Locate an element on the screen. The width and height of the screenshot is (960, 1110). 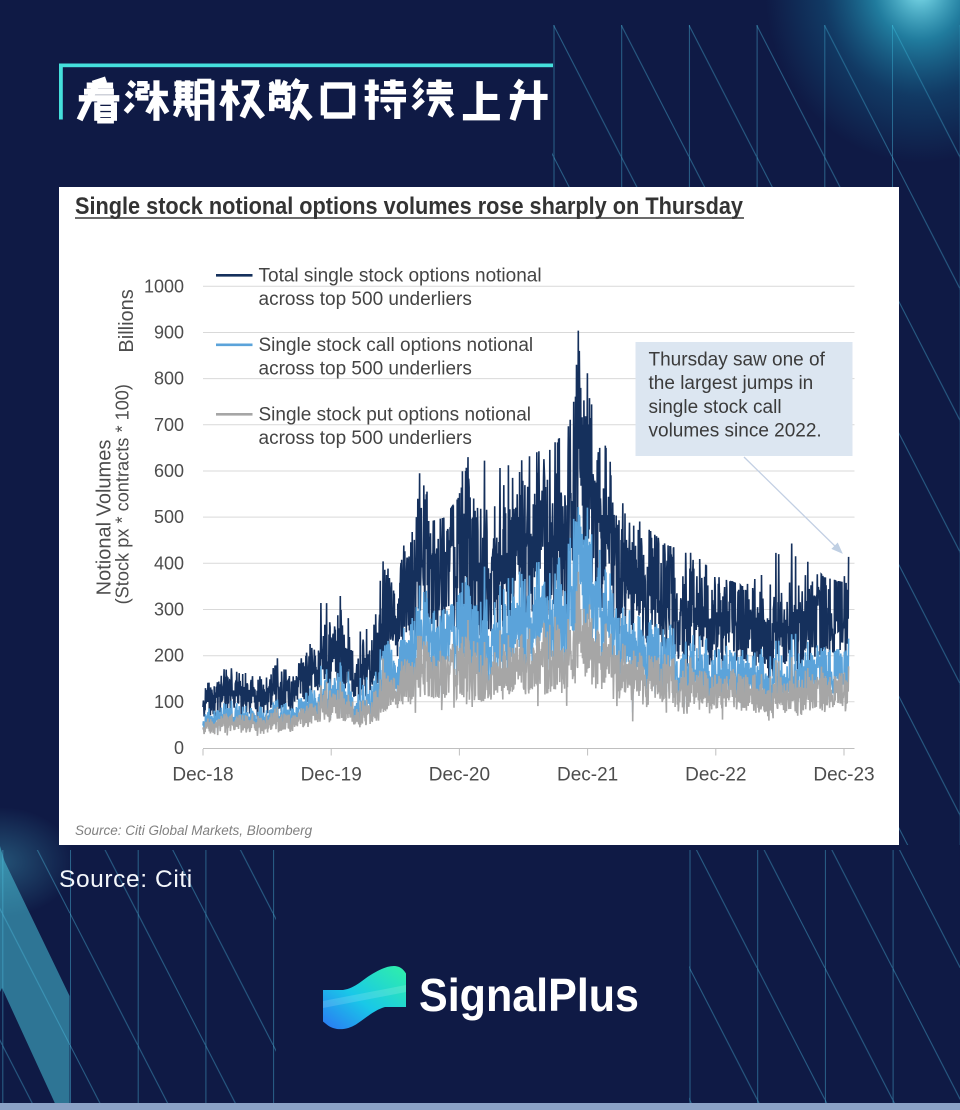
svg-text: Notional Volumes is located at coordinates (105, 518).